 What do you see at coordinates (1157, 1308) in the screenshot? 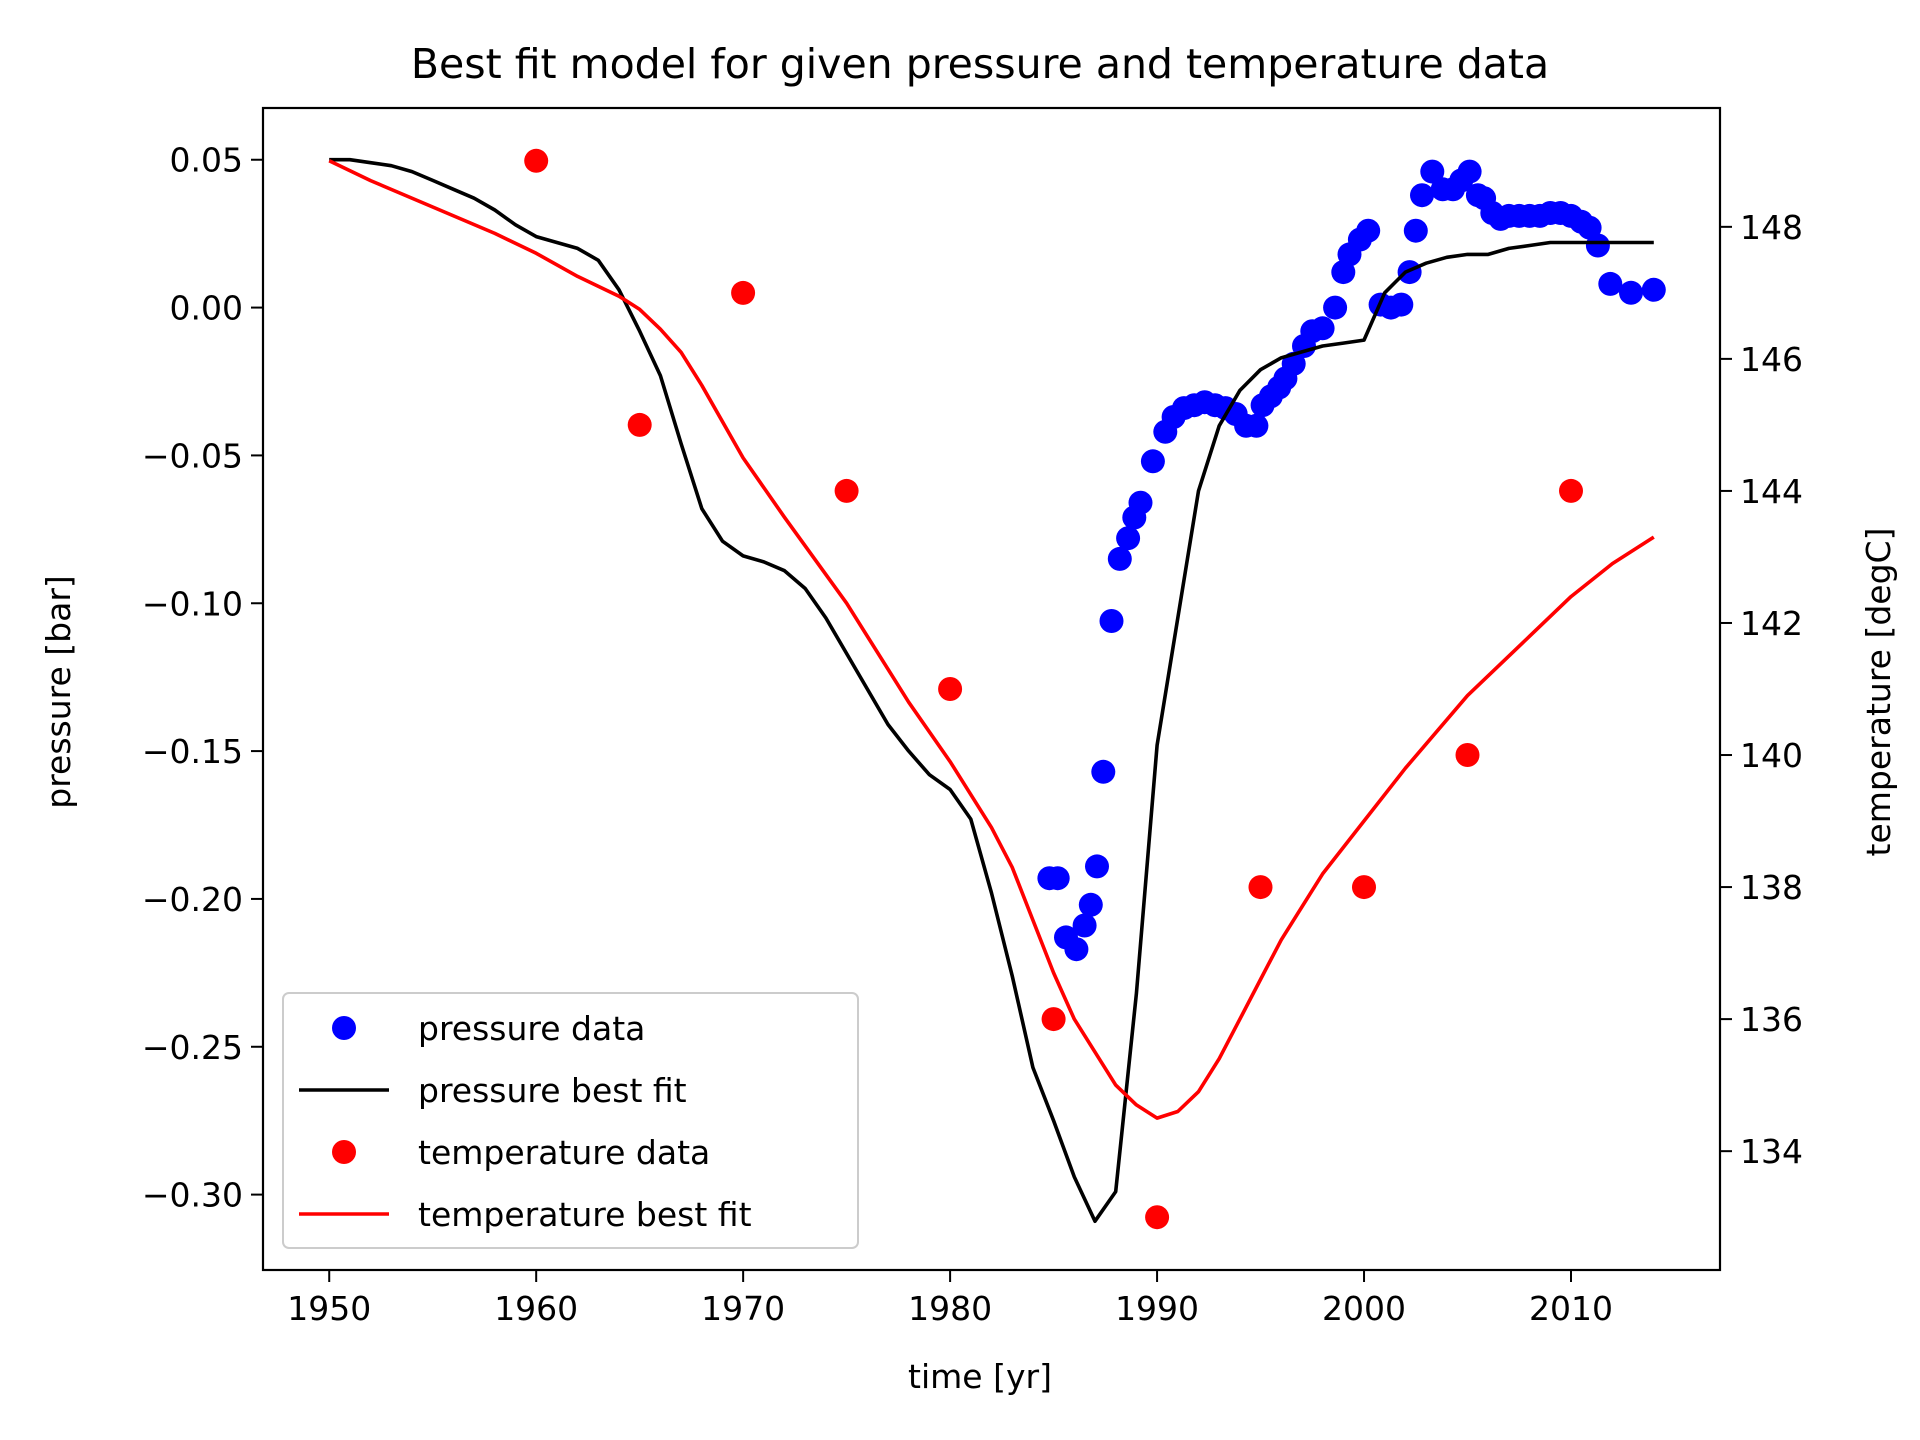
I see `x-tick-label: 1990` at bounding box center [1157, 1308].